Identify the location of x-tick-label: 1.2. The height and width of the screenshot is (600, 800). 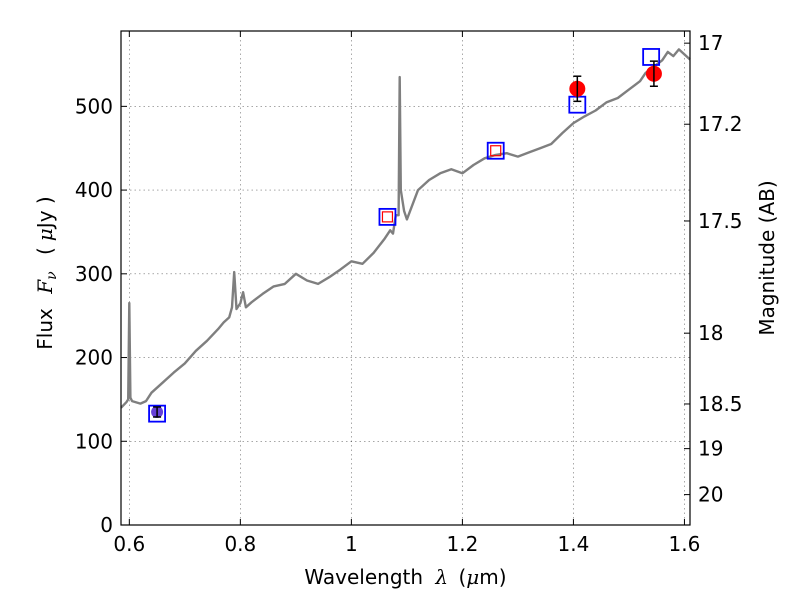
(462, 544).